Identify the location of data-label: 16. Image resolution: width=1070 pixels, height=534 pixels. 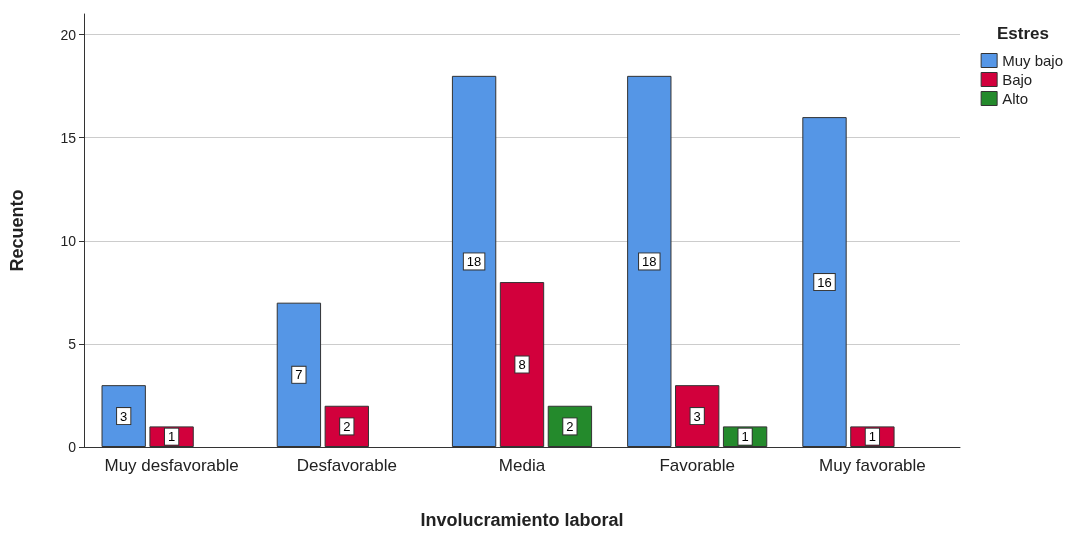
(824, 282).